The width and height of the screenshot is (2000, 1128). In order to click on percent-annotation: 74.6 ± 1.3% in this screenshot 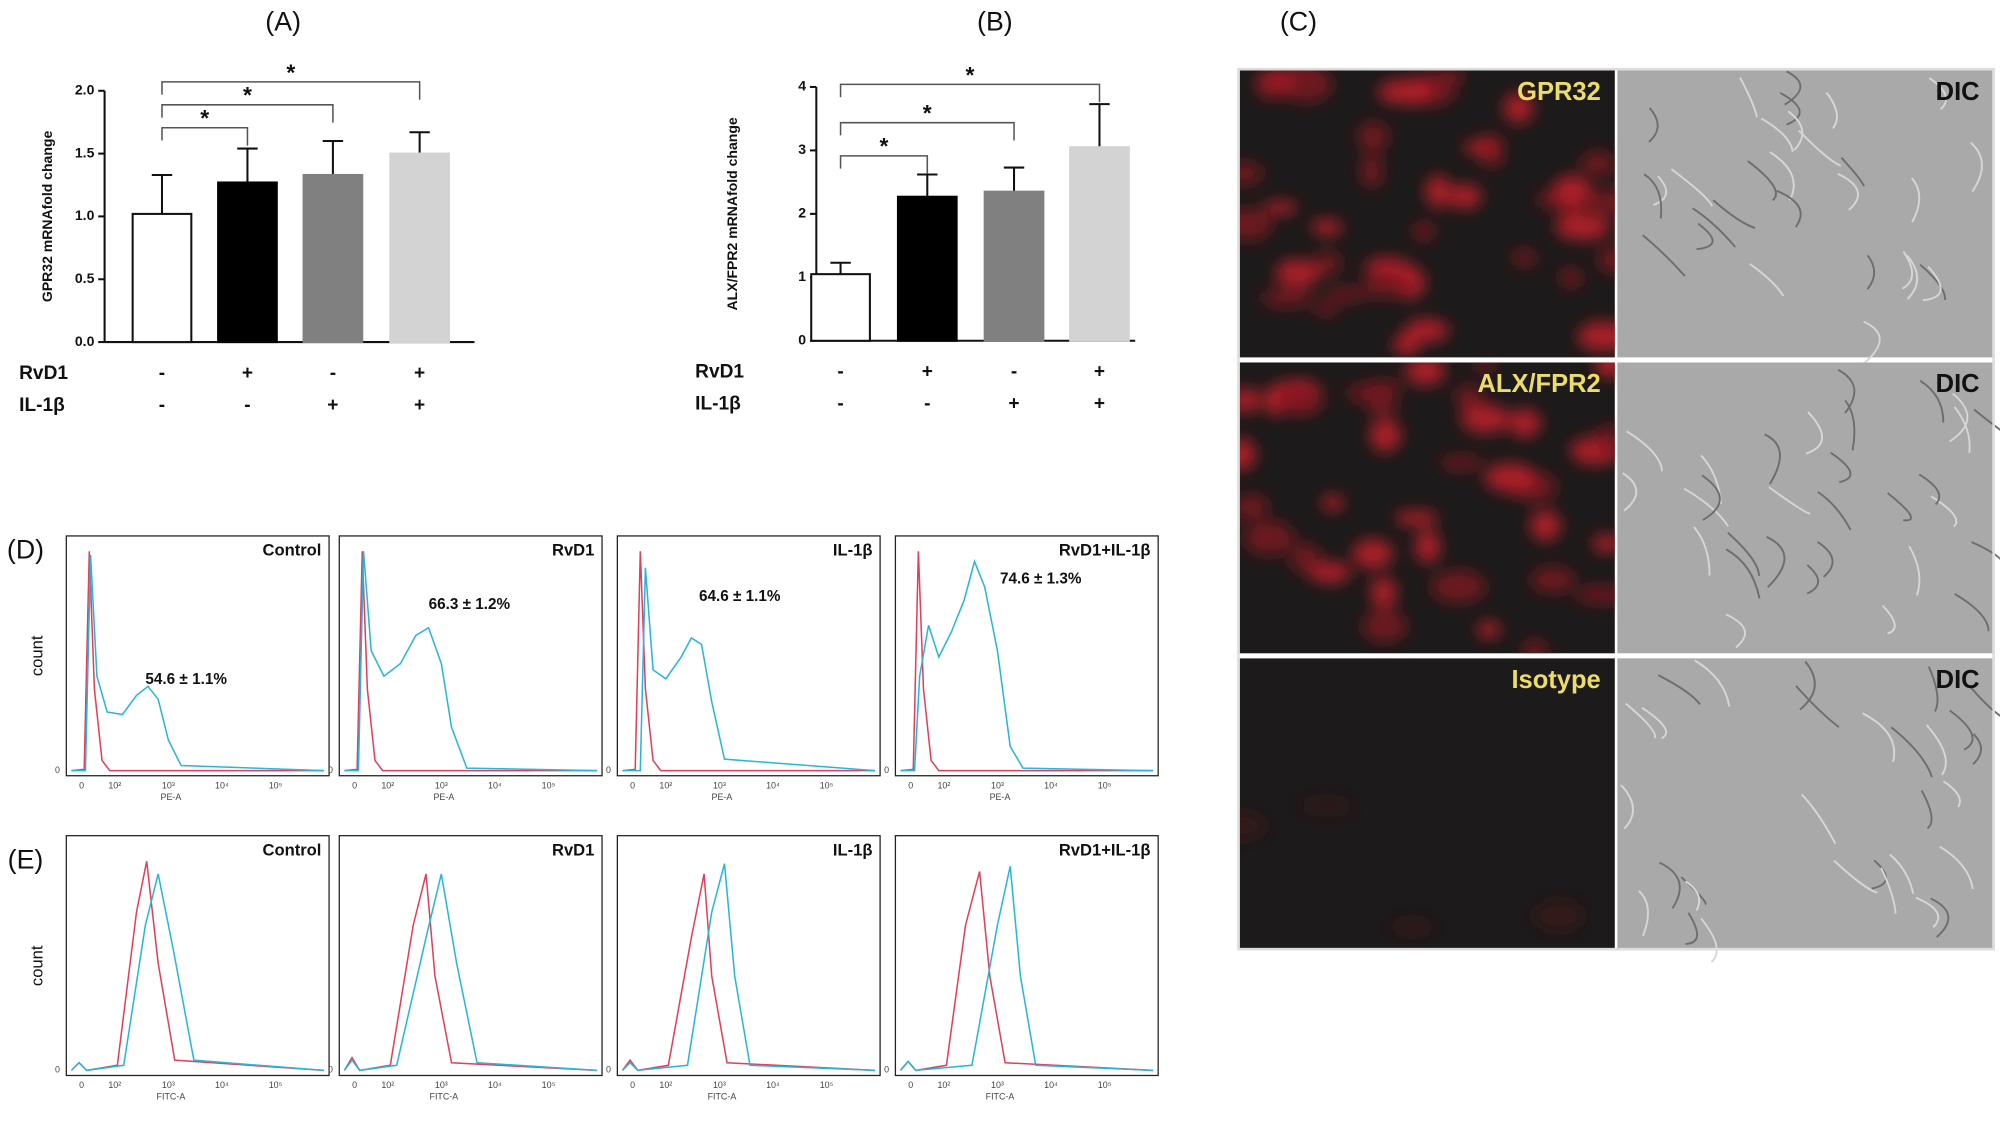, I will do `click(1041, 578)`.